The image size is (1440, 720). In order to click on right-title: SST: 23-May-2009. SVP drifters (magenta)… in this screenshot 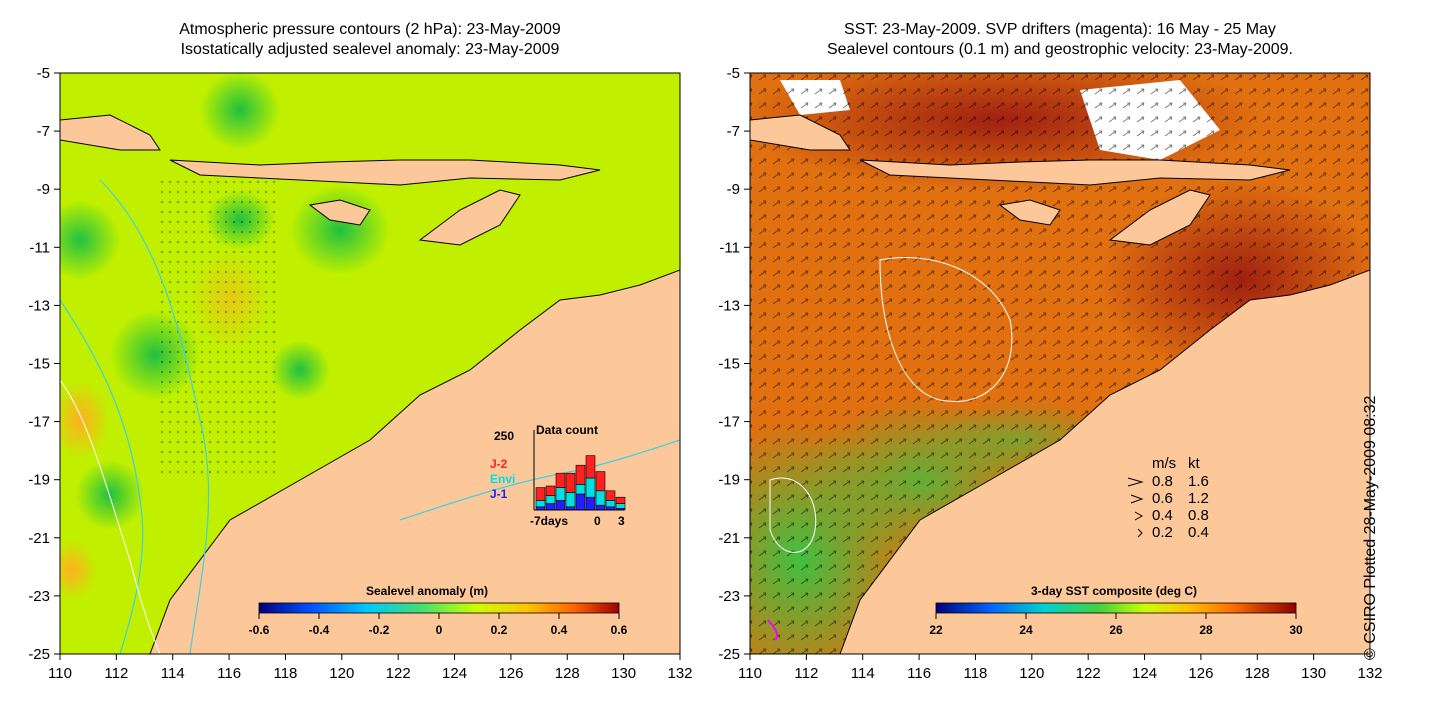, I will do `click(1060, 40)`.